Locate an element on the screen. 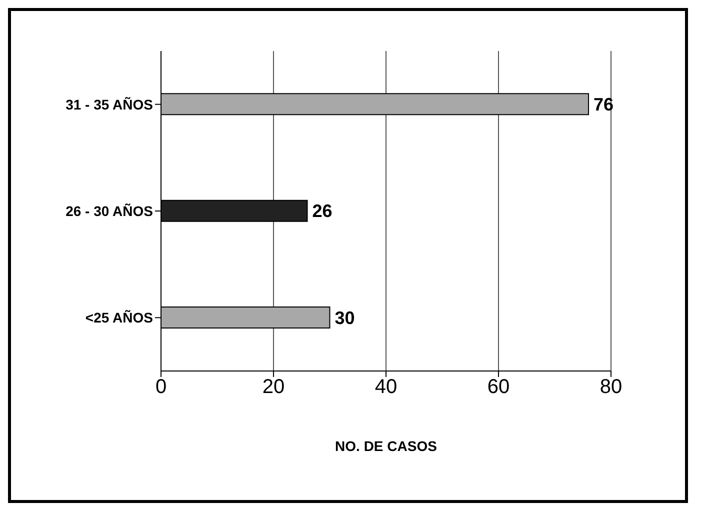 The image size is (702, 517). x-tick-label: 40 is located at coordinates (386, 387).